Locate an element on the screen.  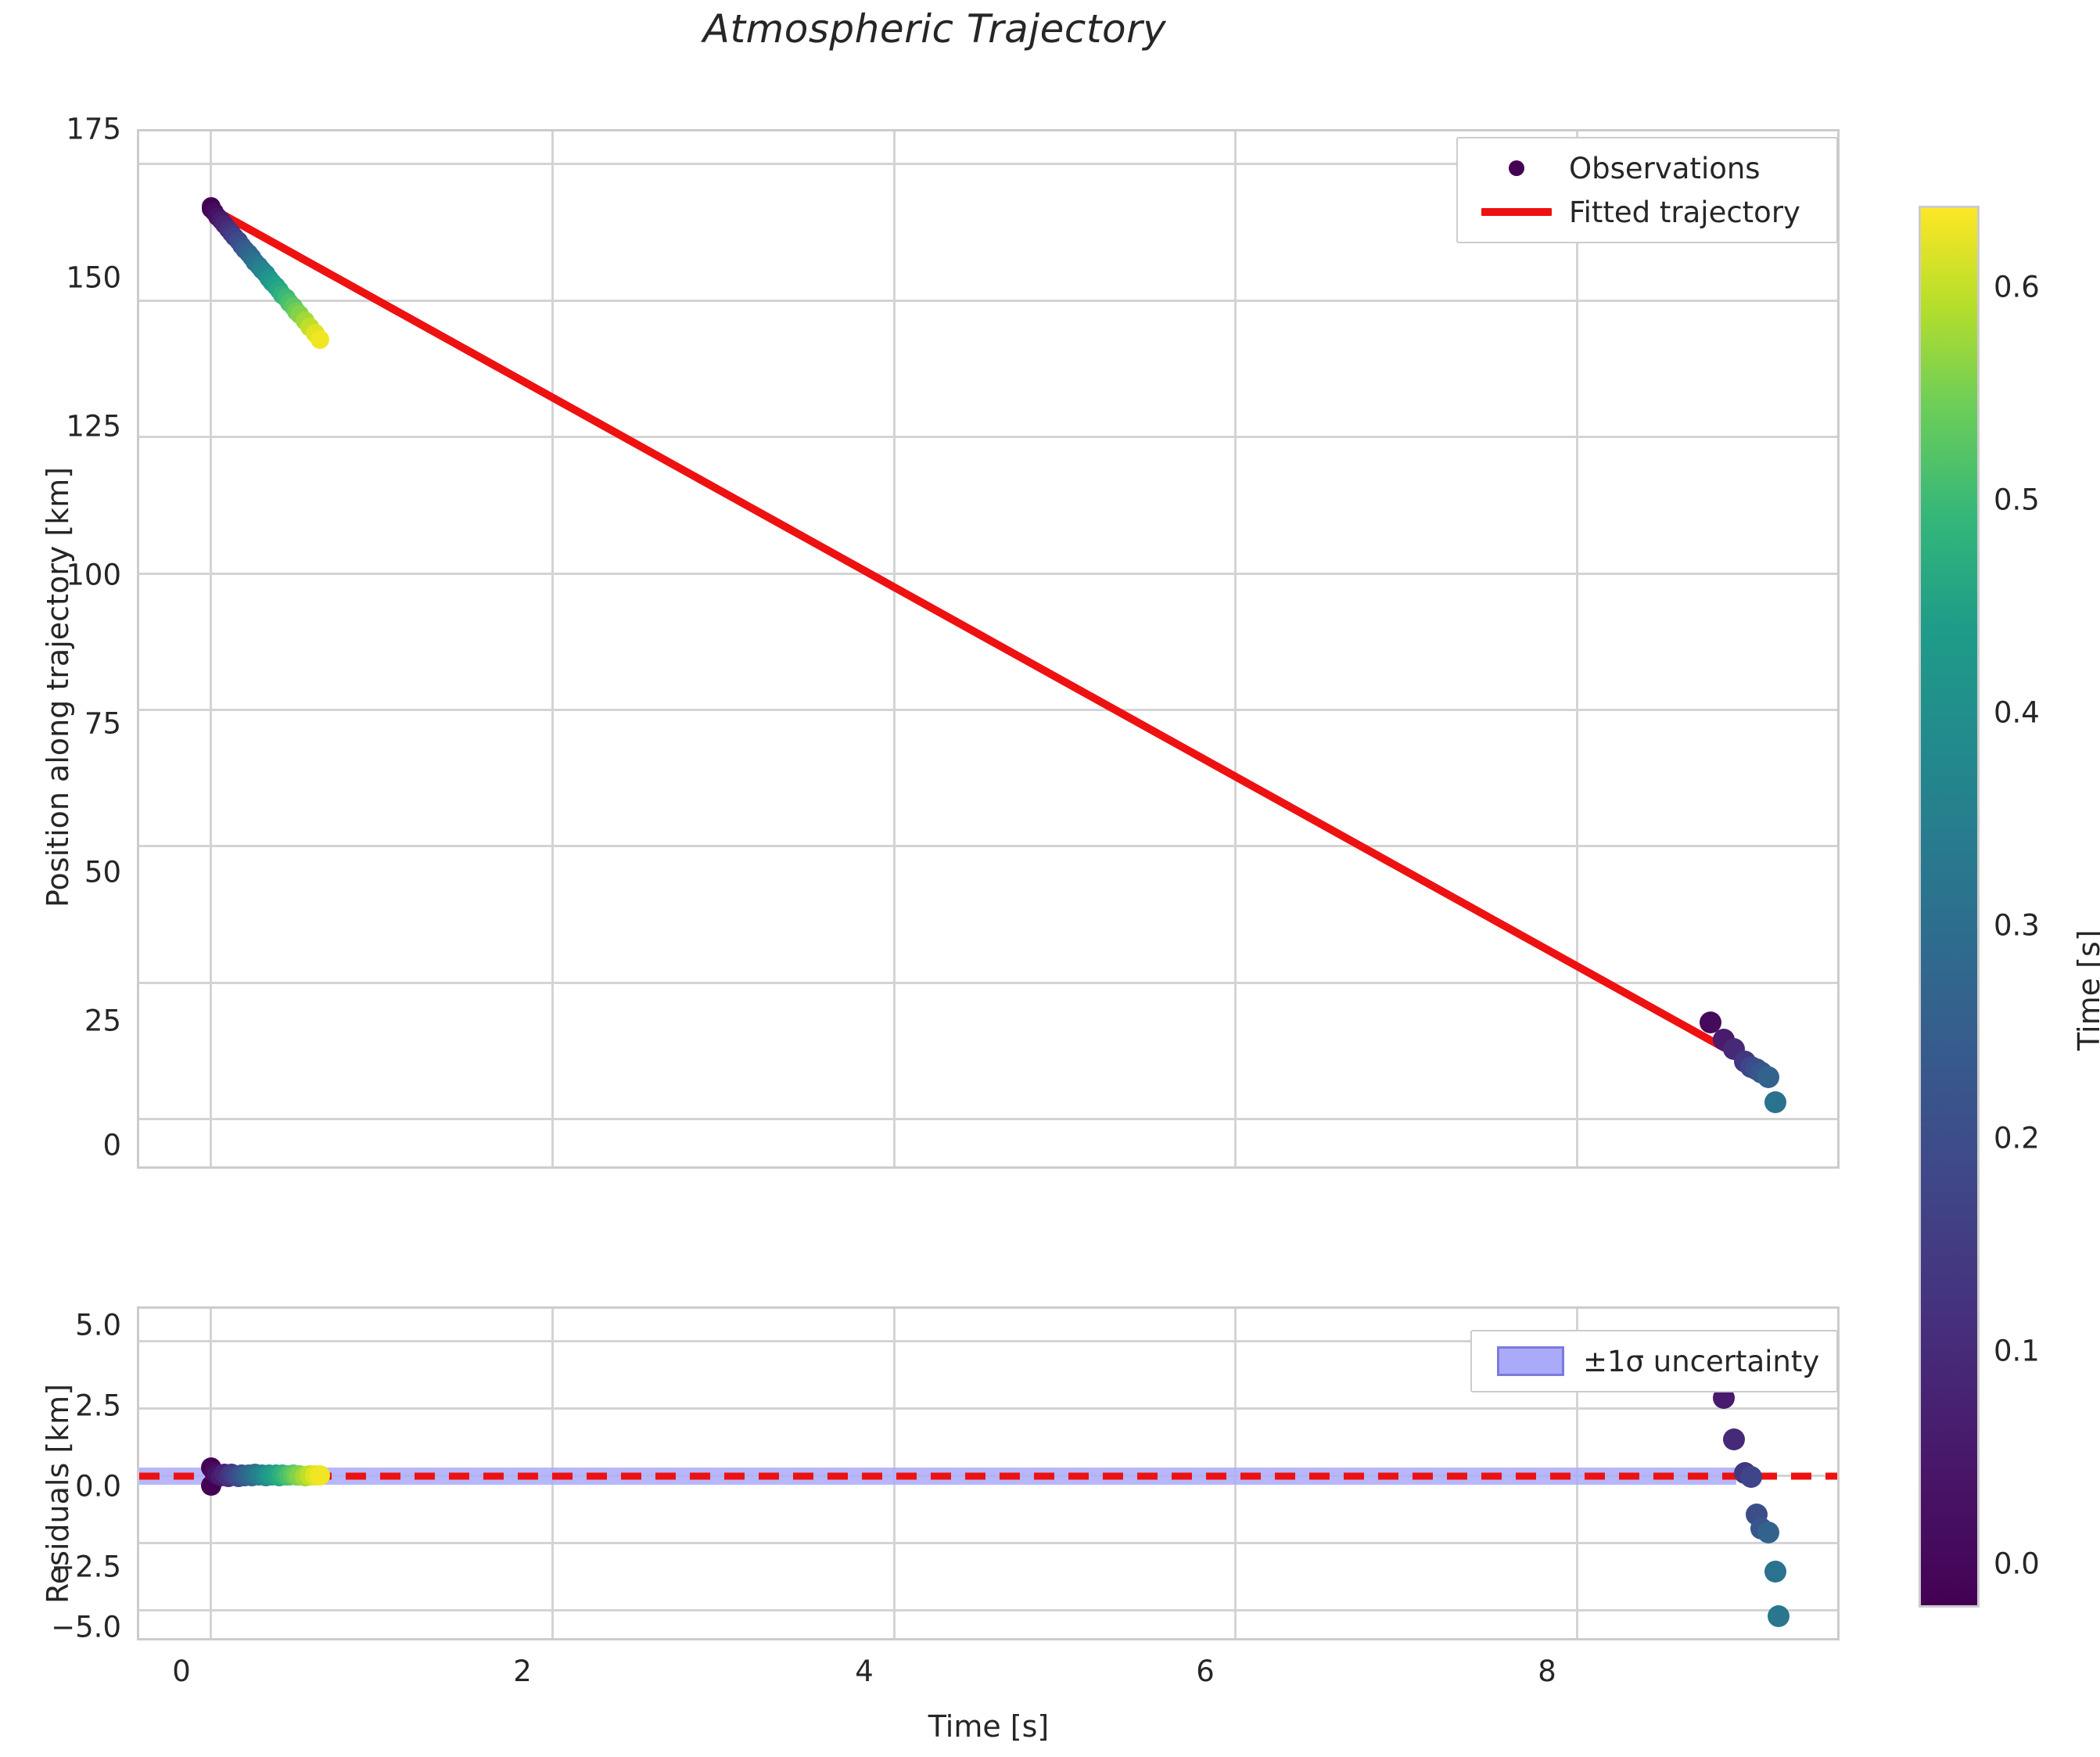
main-ytick-5: 50 is located at coordinates (102, 872).